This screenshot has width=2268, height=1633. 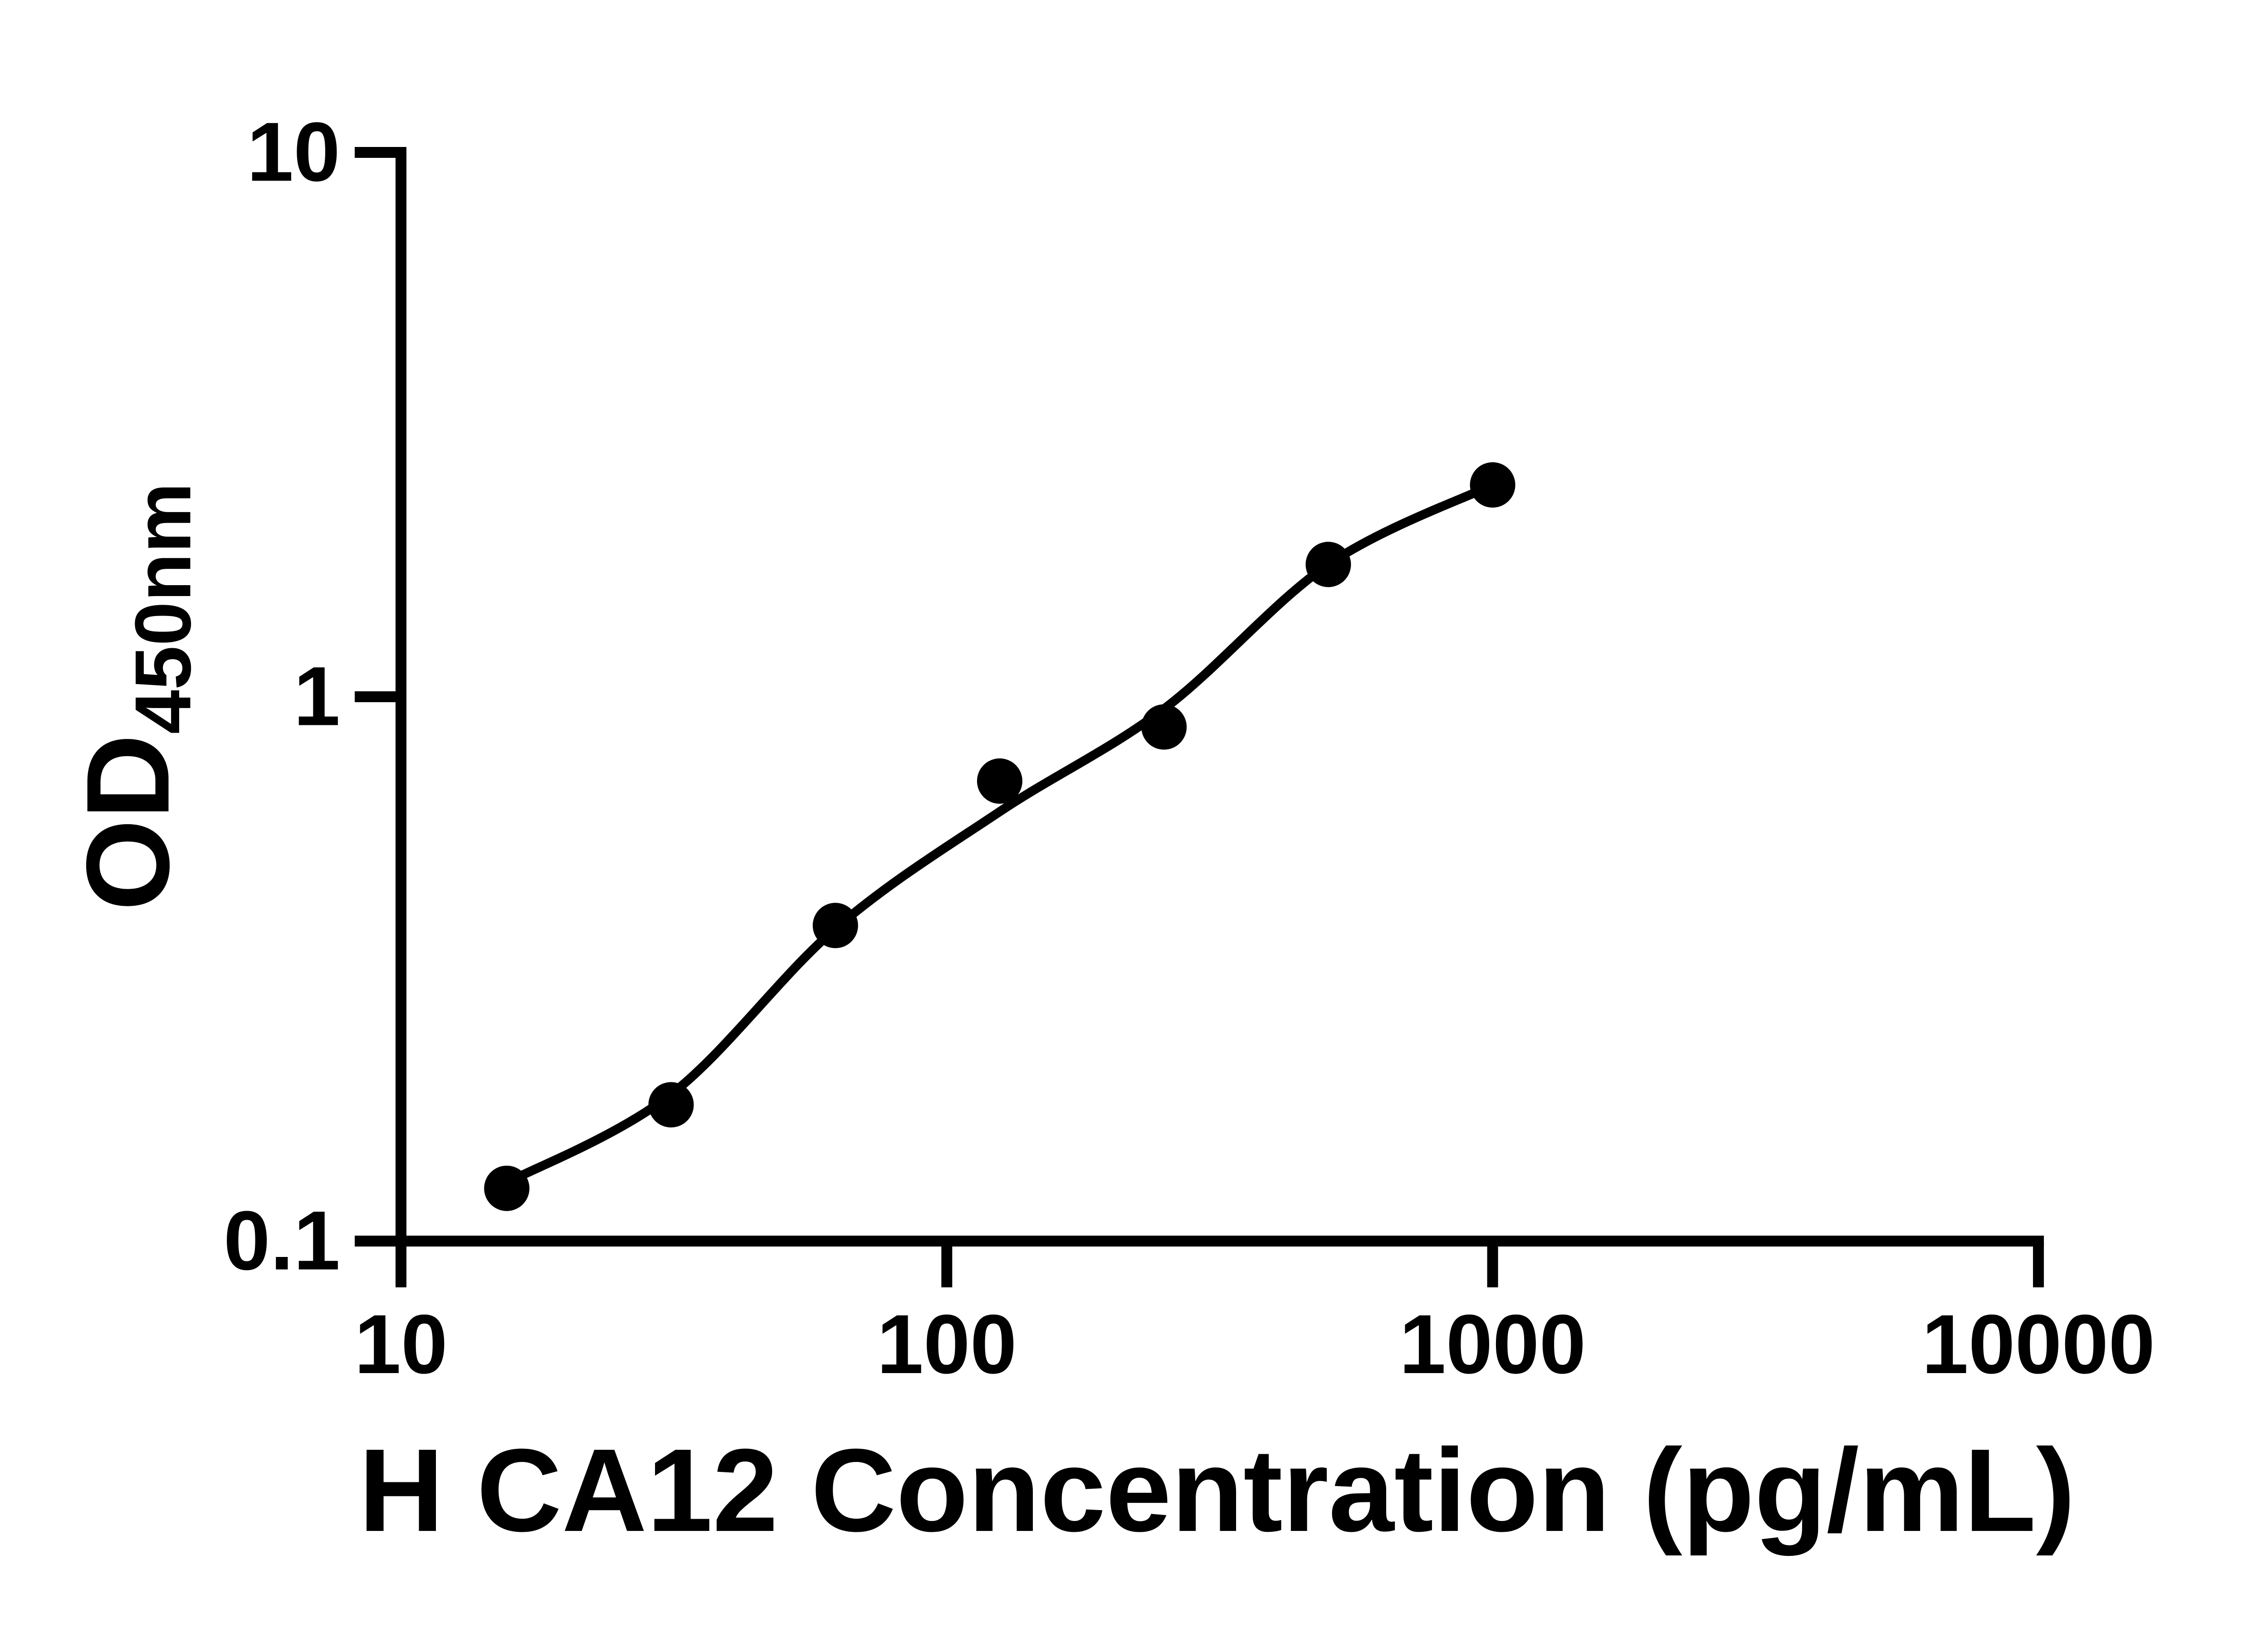 I want to click on y-axis-title-subscript: 450nm, so click(x=164, y=608).